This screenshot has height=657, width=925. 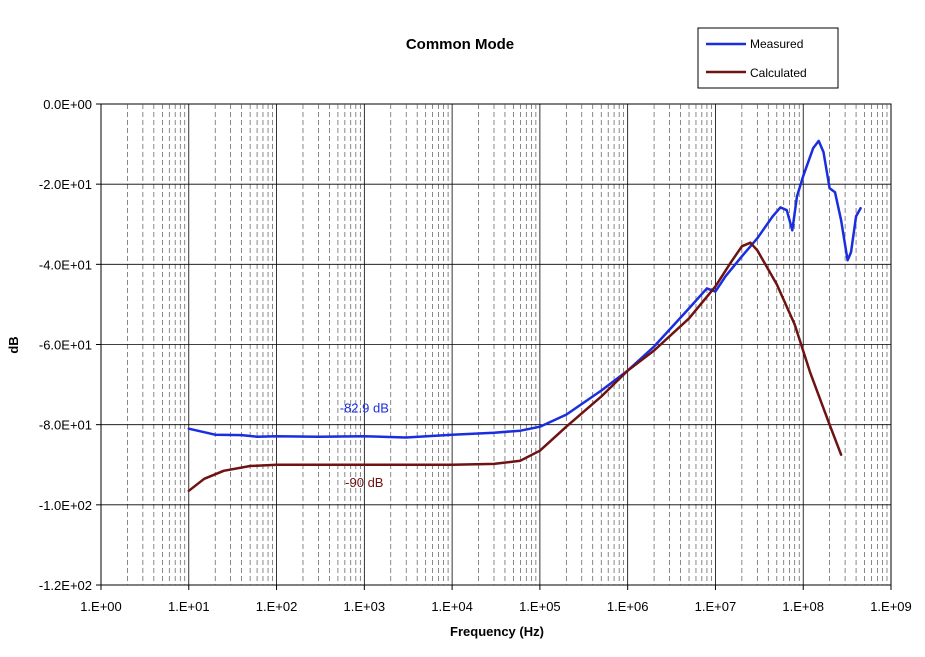 What do you see at coordinates (364, 482) in the screenshot?
I see `annotation-label: -90 dB` at bounding box center [364, 482].